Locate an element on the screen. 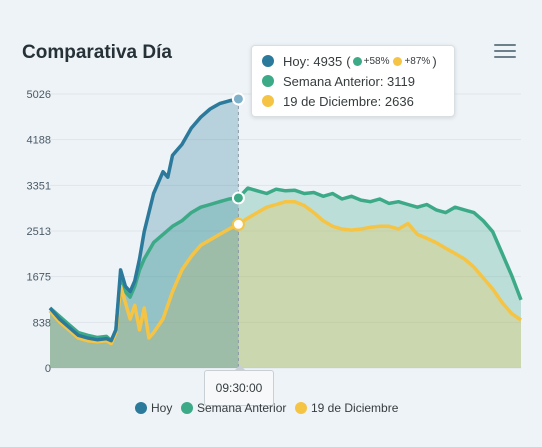  diciembre-marker is located at coordinates (238, 224).